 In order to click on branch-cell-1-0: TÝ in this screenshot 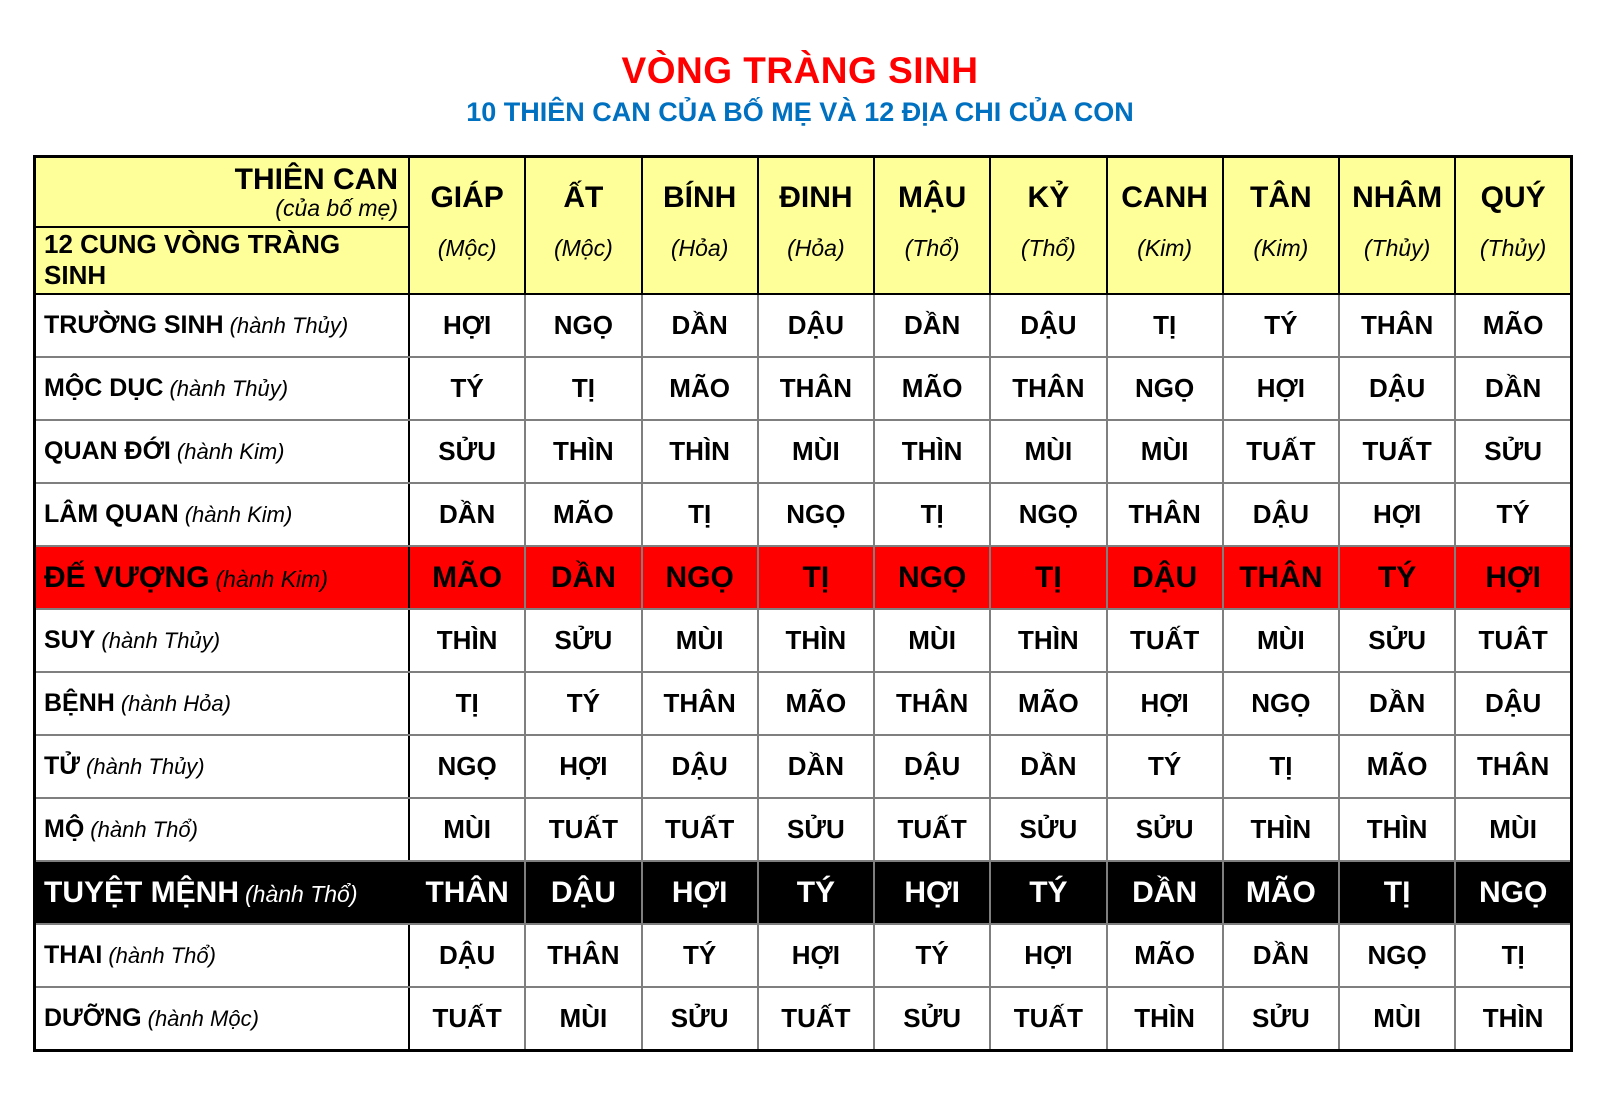, I will do `click(467, 388)`.